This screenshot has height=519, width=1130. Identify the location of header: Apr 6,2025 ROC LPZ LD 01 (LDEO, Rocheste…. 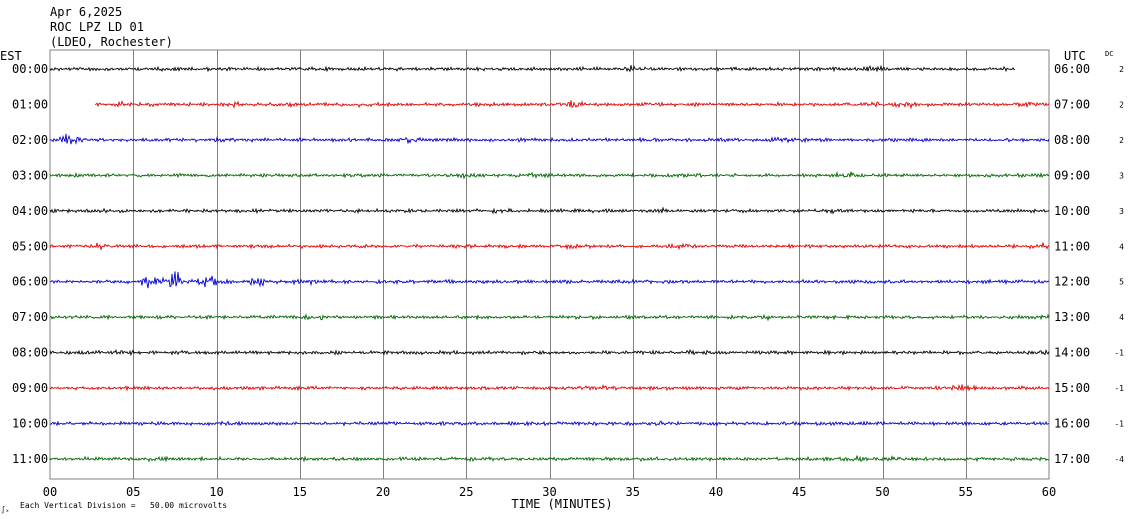
(111, 27).